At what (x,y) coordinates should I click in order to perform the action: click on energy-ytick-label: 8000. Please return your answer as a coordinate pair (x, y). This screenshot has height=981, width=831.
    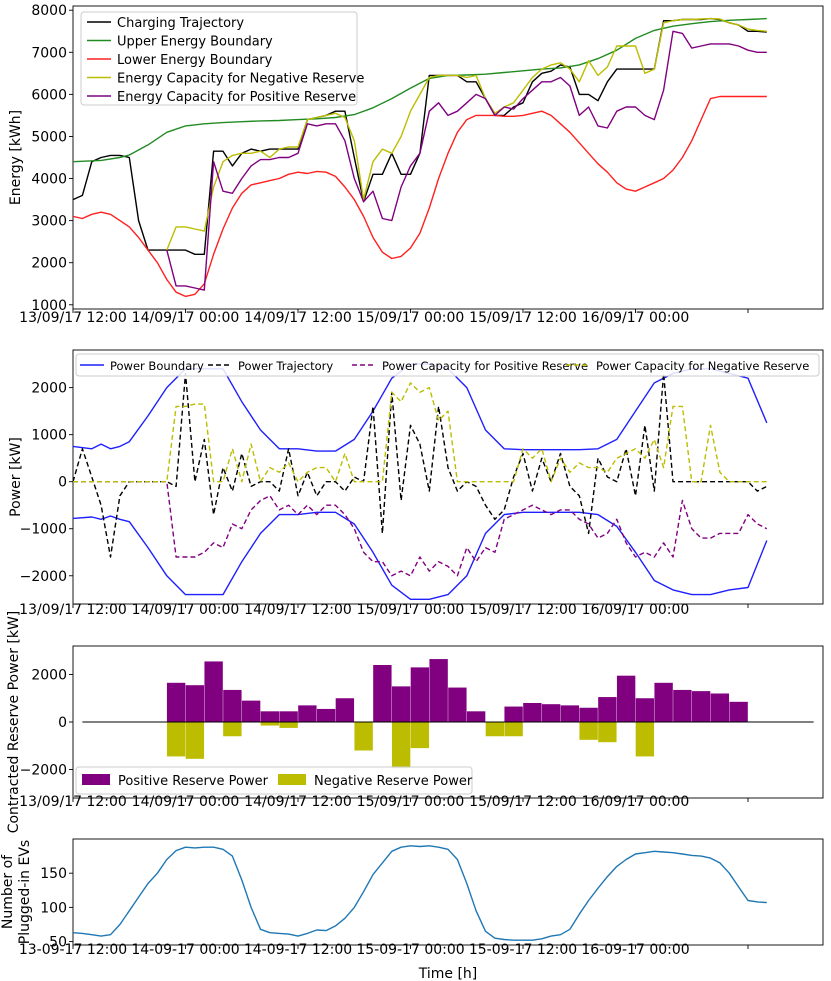
    Looking at the image, I should click on (49, 11).